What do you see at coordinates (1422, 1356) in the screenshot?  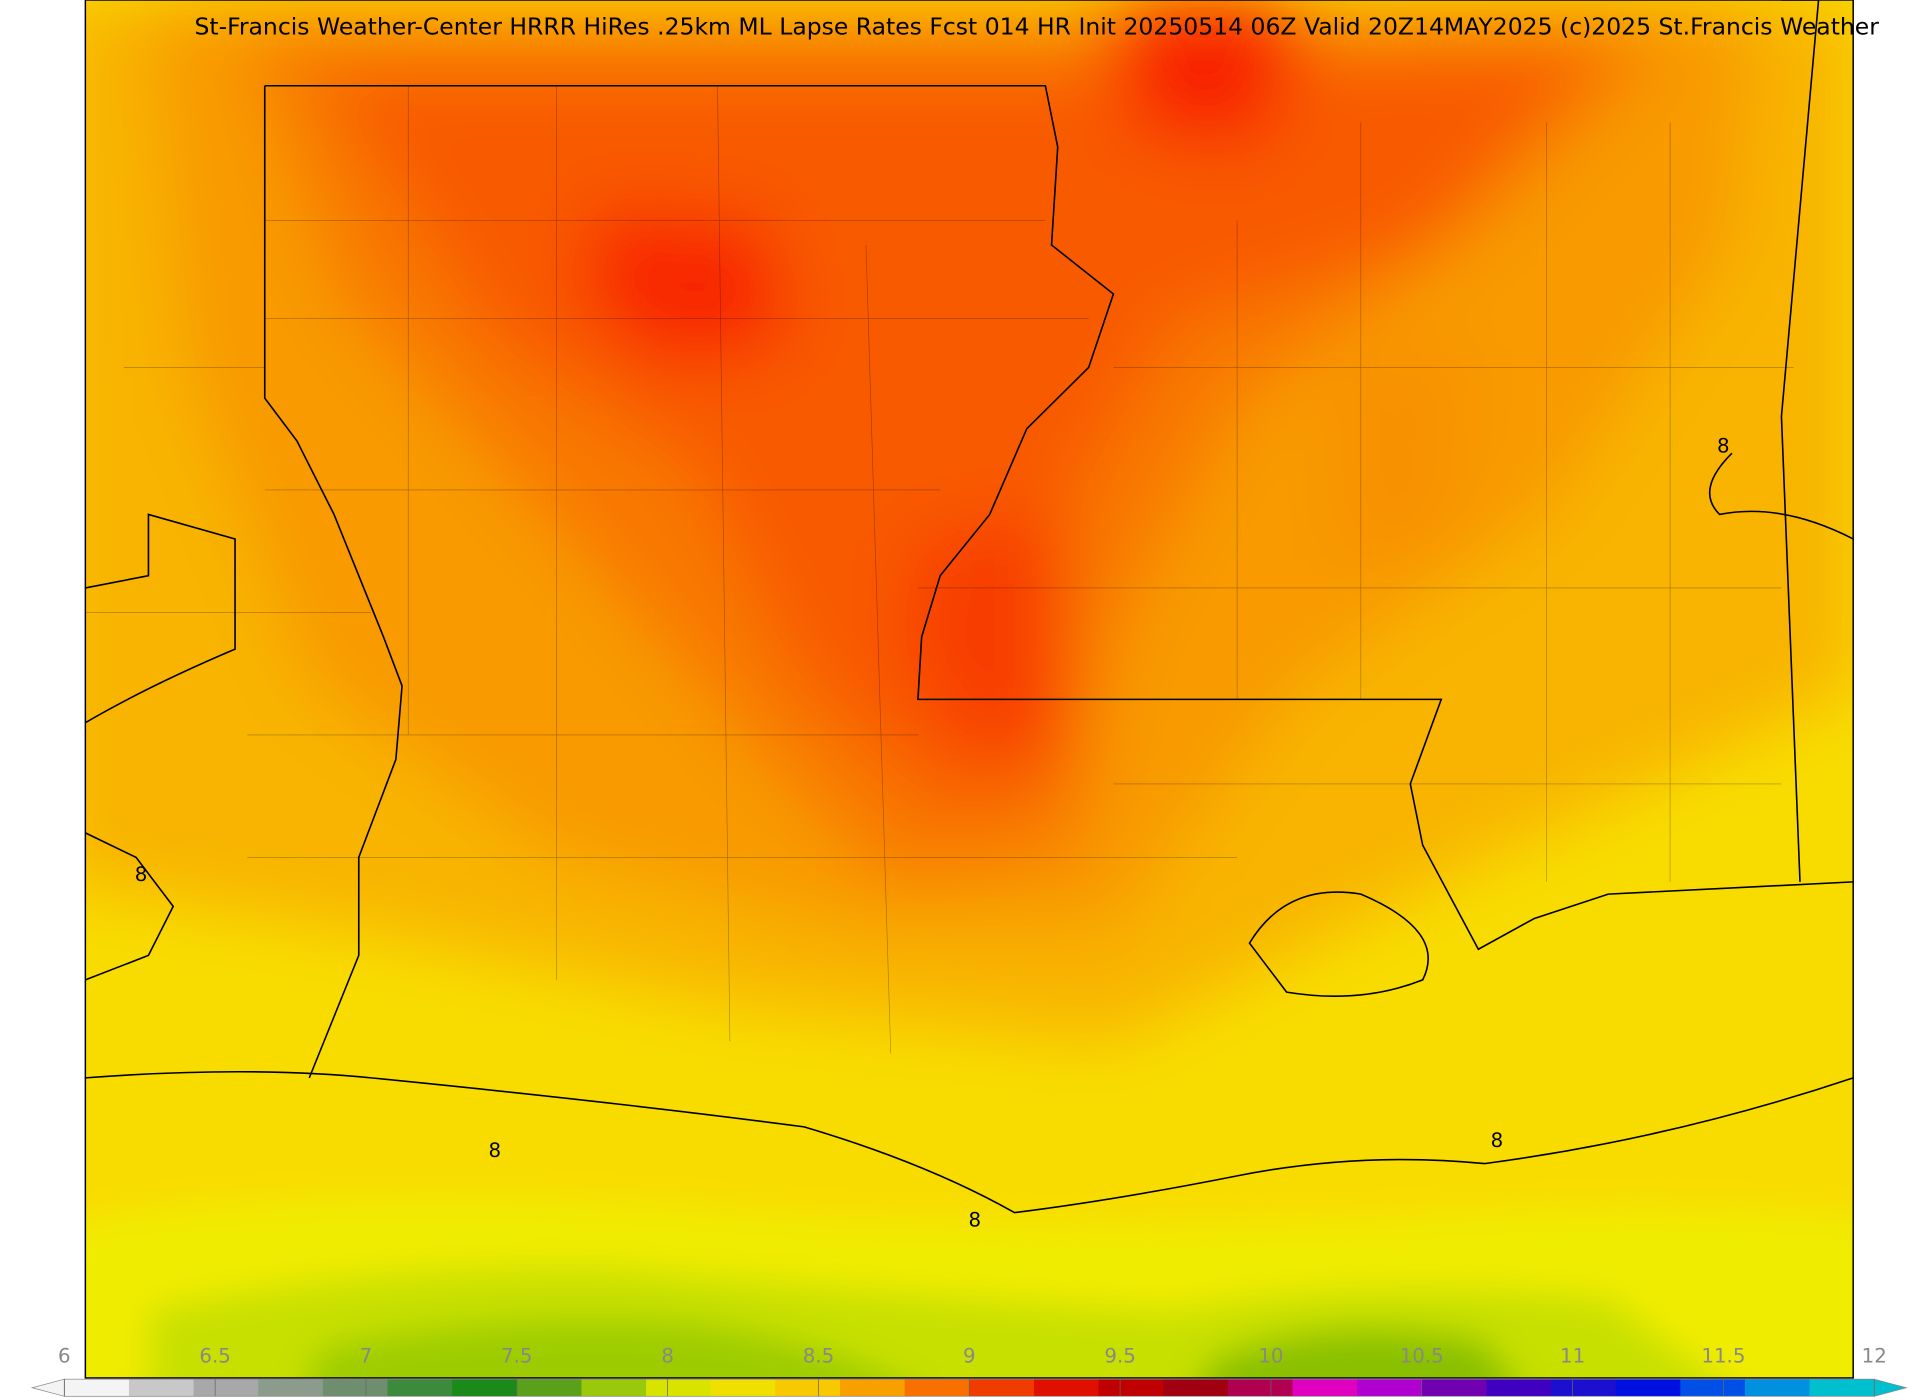 I see `colorbar-tick-label: 10.5` at bounding box center [1422, 1356].